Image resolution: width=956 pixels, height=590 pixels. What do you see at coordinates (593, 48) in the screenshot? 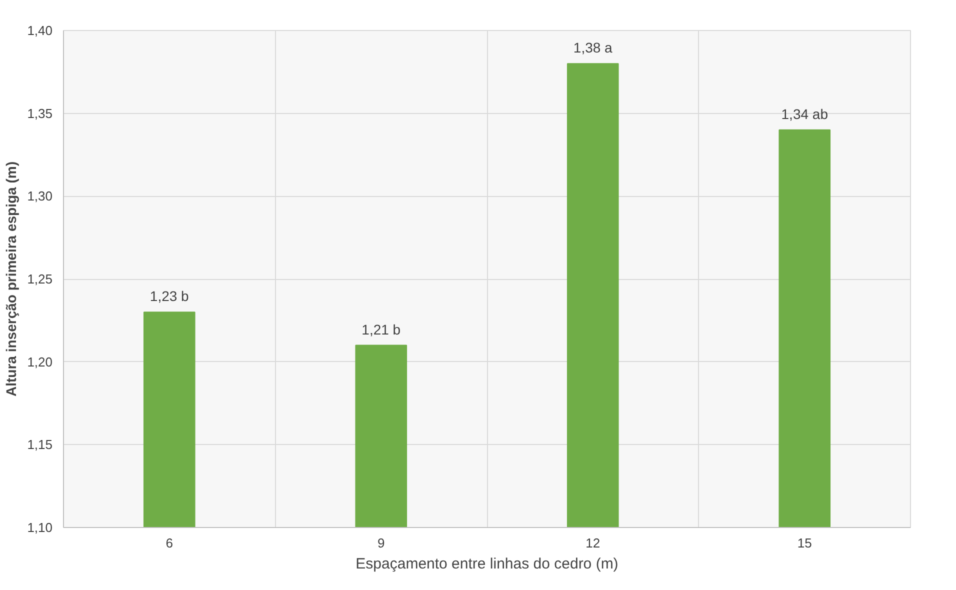
I see `data-label: 1,38 a` at bounding box center [593, 48].